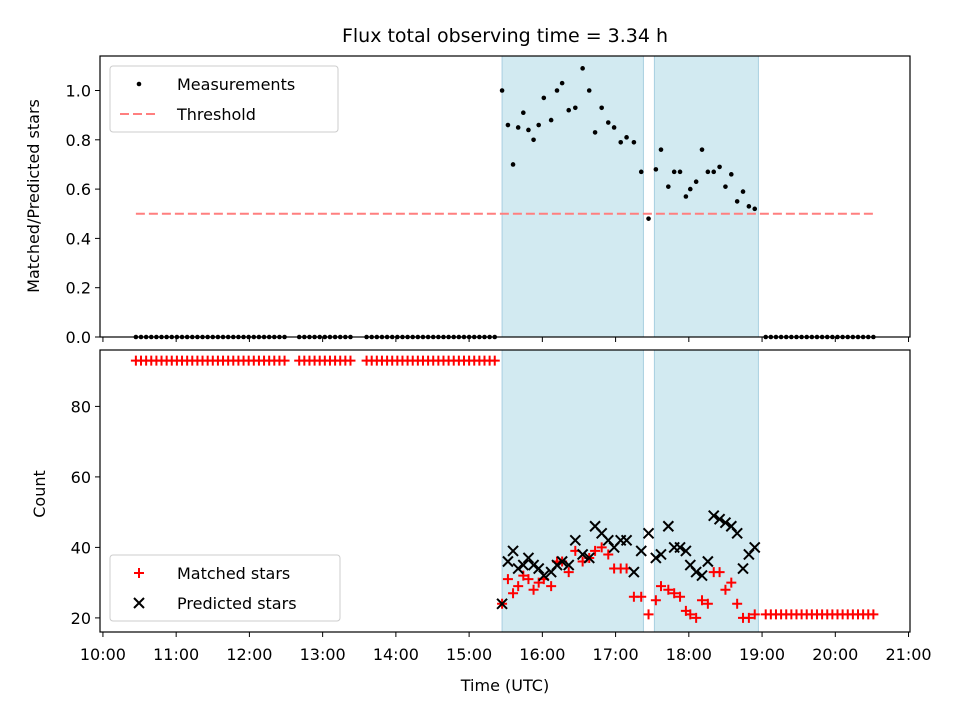 Image resolution: width=960 pixels, height=720 pixels. I want to click on top-y-axis-label: Matched/Predicted stars, so click(33, 196).